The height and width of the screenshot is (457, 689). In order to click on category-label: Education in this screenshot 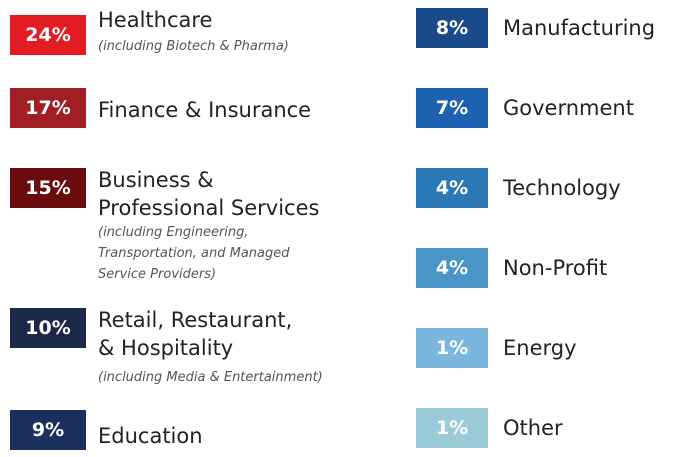, I will do `click(150, 436)`.